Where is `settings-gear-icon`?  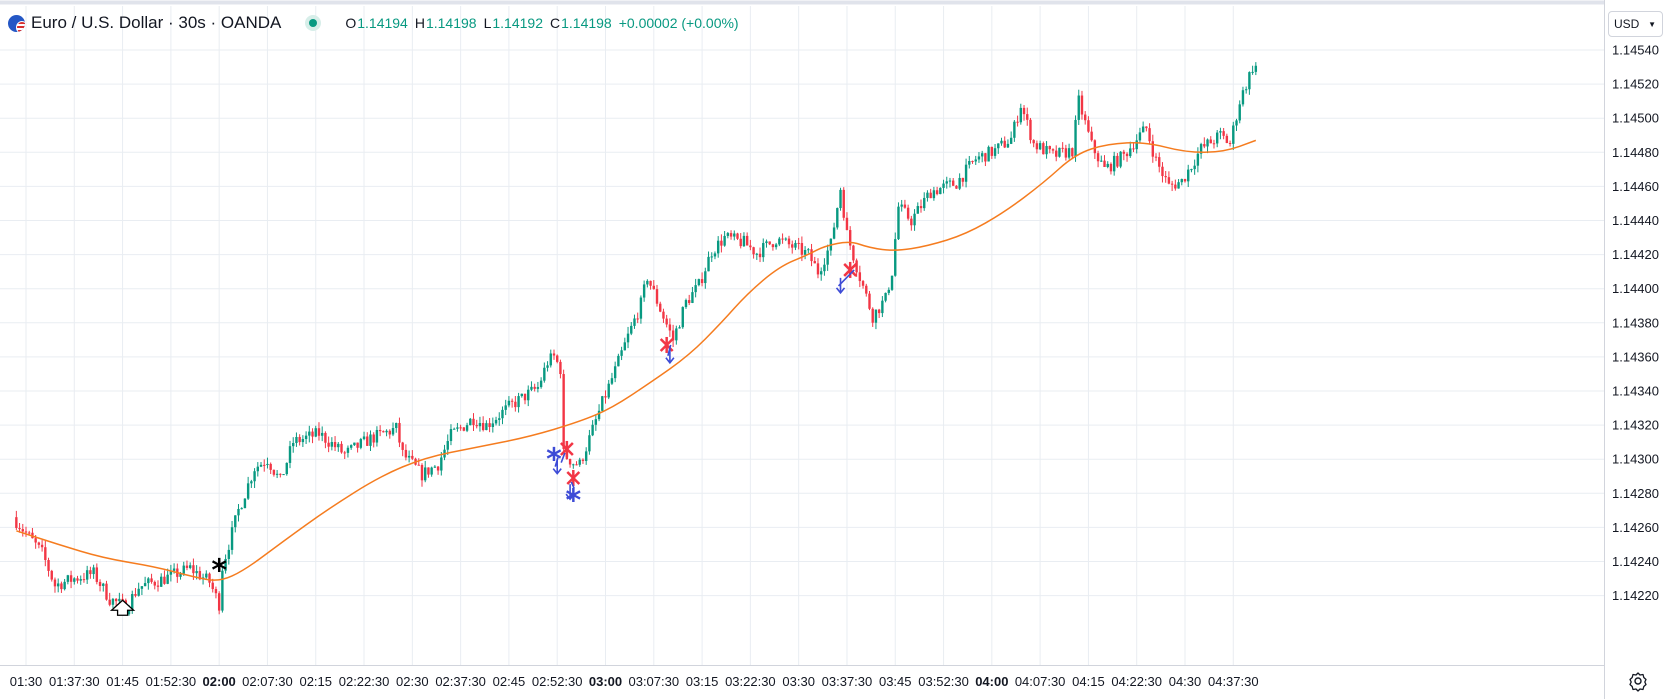
settings-gear-icon is located at coordinates (1638, 681).